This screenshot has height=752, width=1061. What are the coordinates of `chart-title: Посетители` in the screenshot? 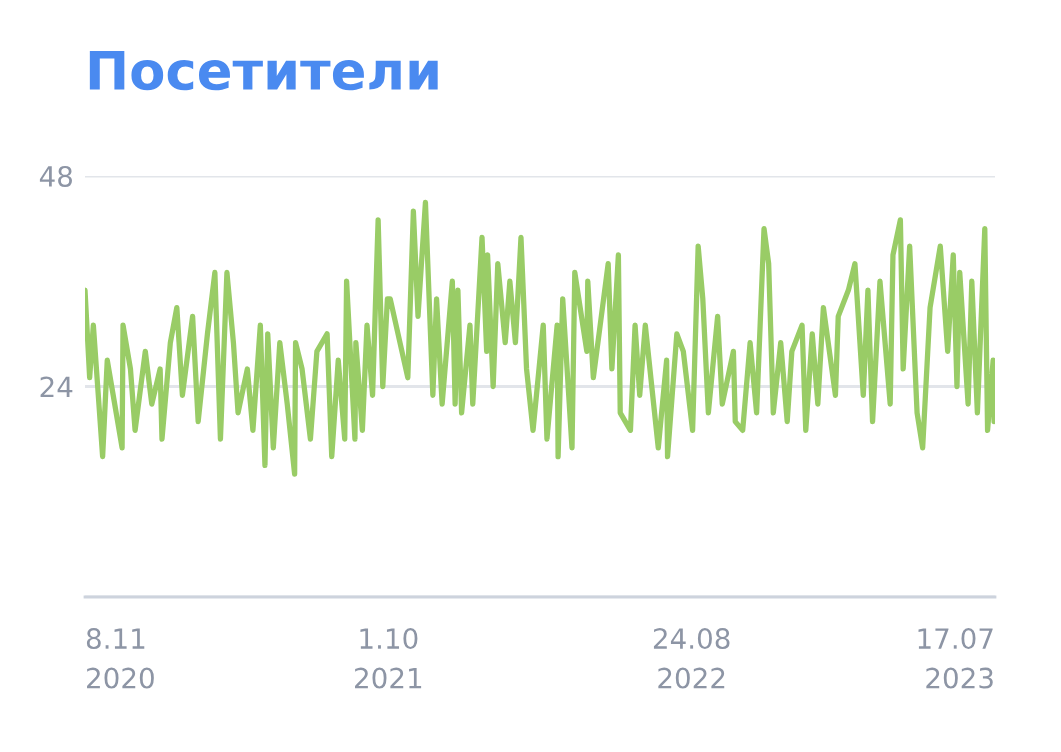 It's located at (263, 71).